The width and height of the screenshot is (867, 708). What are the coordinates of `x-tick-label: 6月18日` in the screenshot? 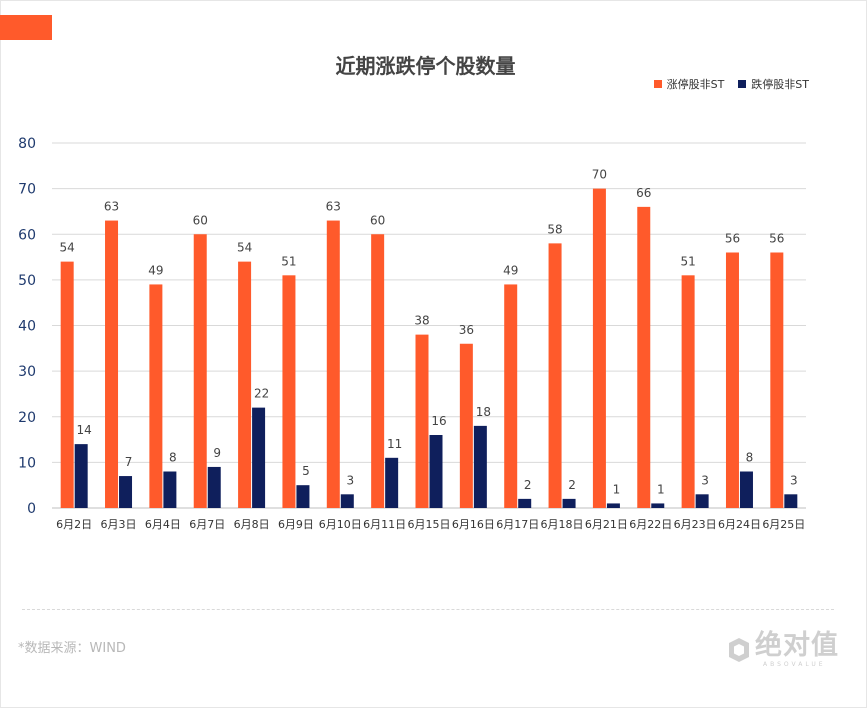 It's located at (562, 524).